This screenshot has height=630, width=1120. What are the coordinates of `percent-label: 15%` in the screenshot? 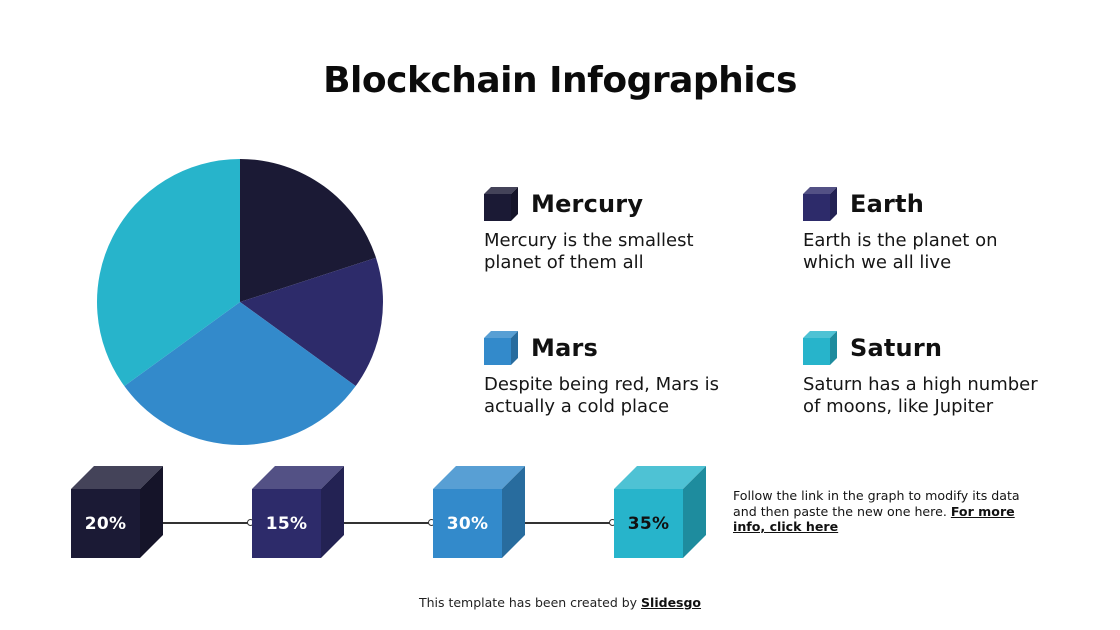 It's located at (286, 523).